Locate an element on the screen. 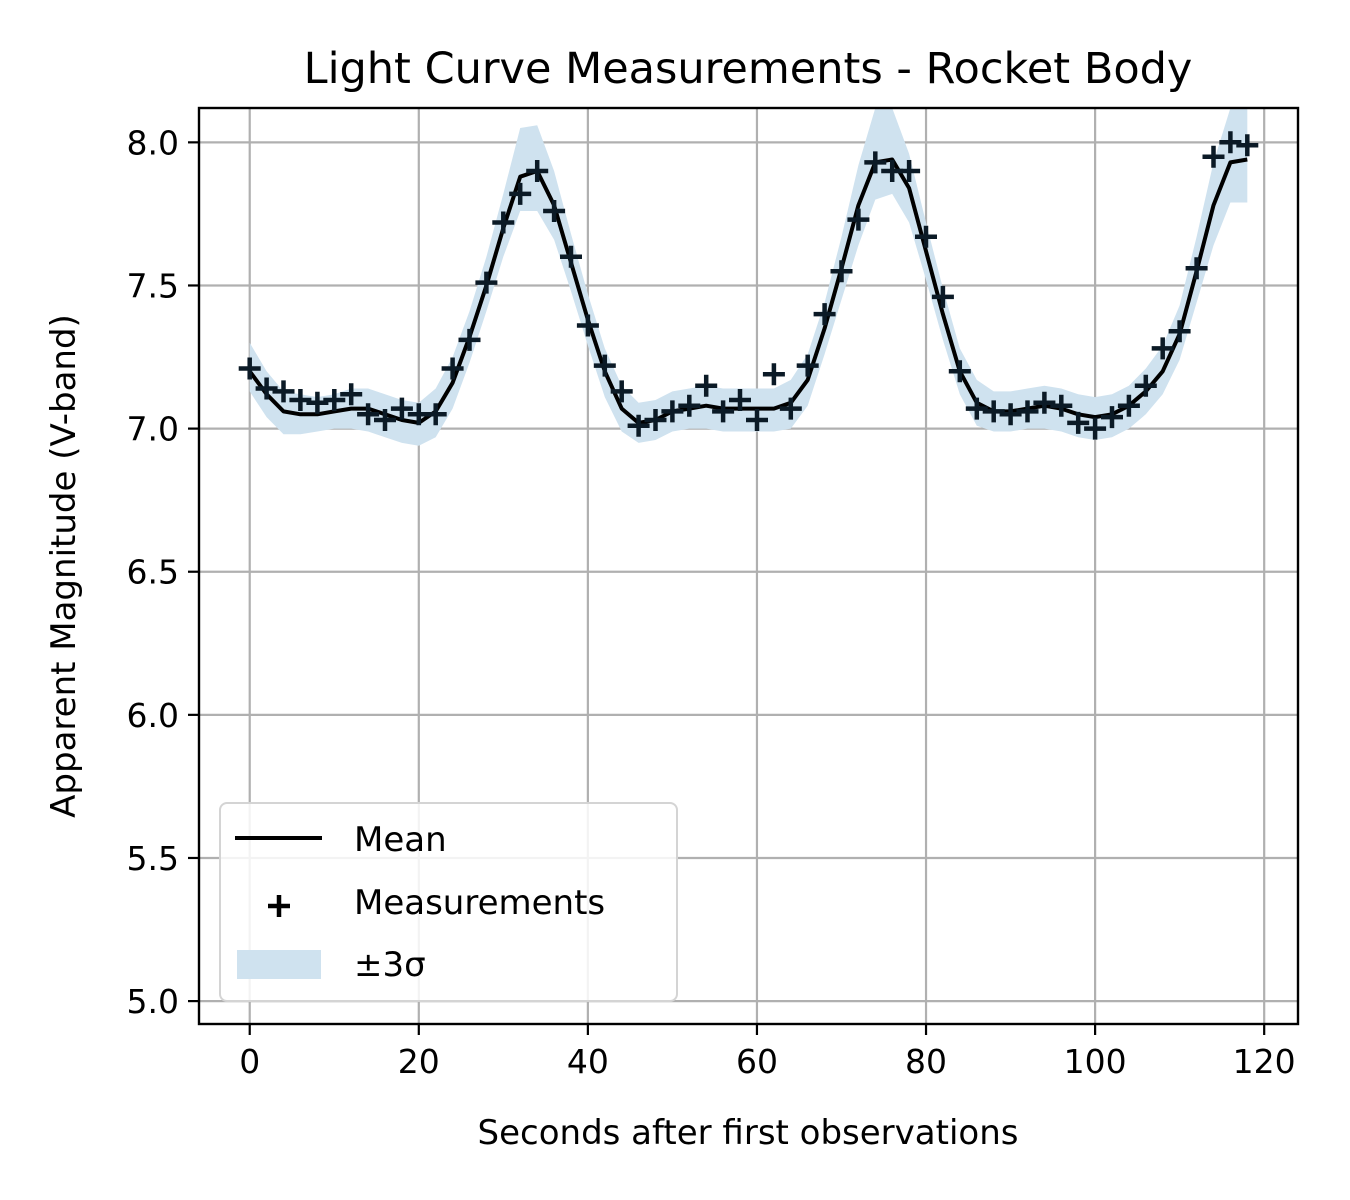  y-tick-label: 7.0 is located at coordinates (153, 429).